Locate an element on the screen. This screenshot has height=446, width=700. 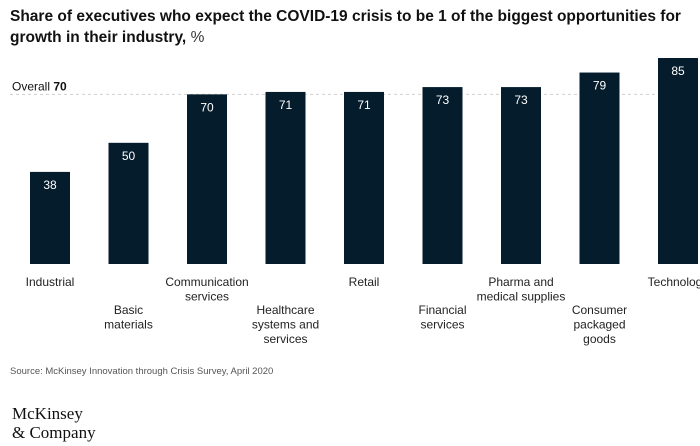
category-label: Industrial is located at coordinates (50, 282).